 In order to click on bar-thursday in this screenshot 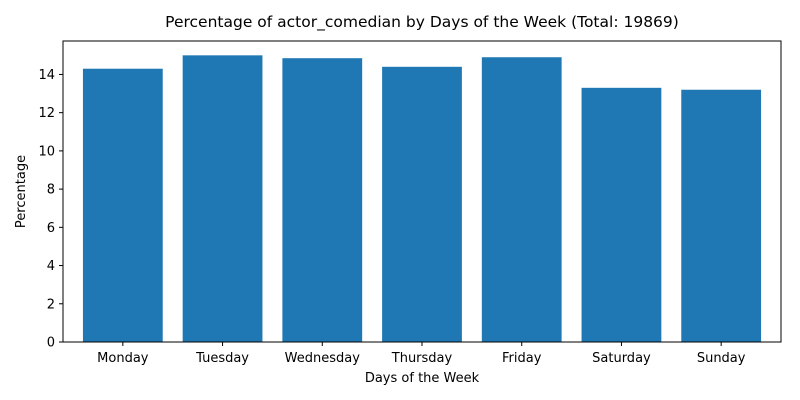, I will do `click(422, 204)`.